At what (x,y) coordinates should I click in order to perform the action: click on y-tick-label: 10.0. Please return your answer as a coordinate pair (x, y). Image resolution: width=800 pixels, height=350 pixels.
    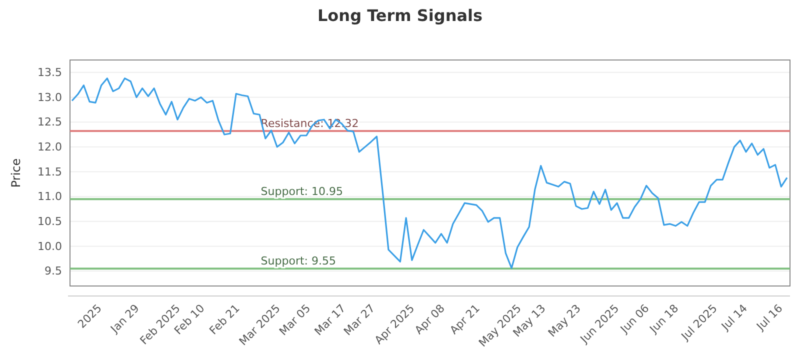
    Looking at the image, I should click on (50, 246).